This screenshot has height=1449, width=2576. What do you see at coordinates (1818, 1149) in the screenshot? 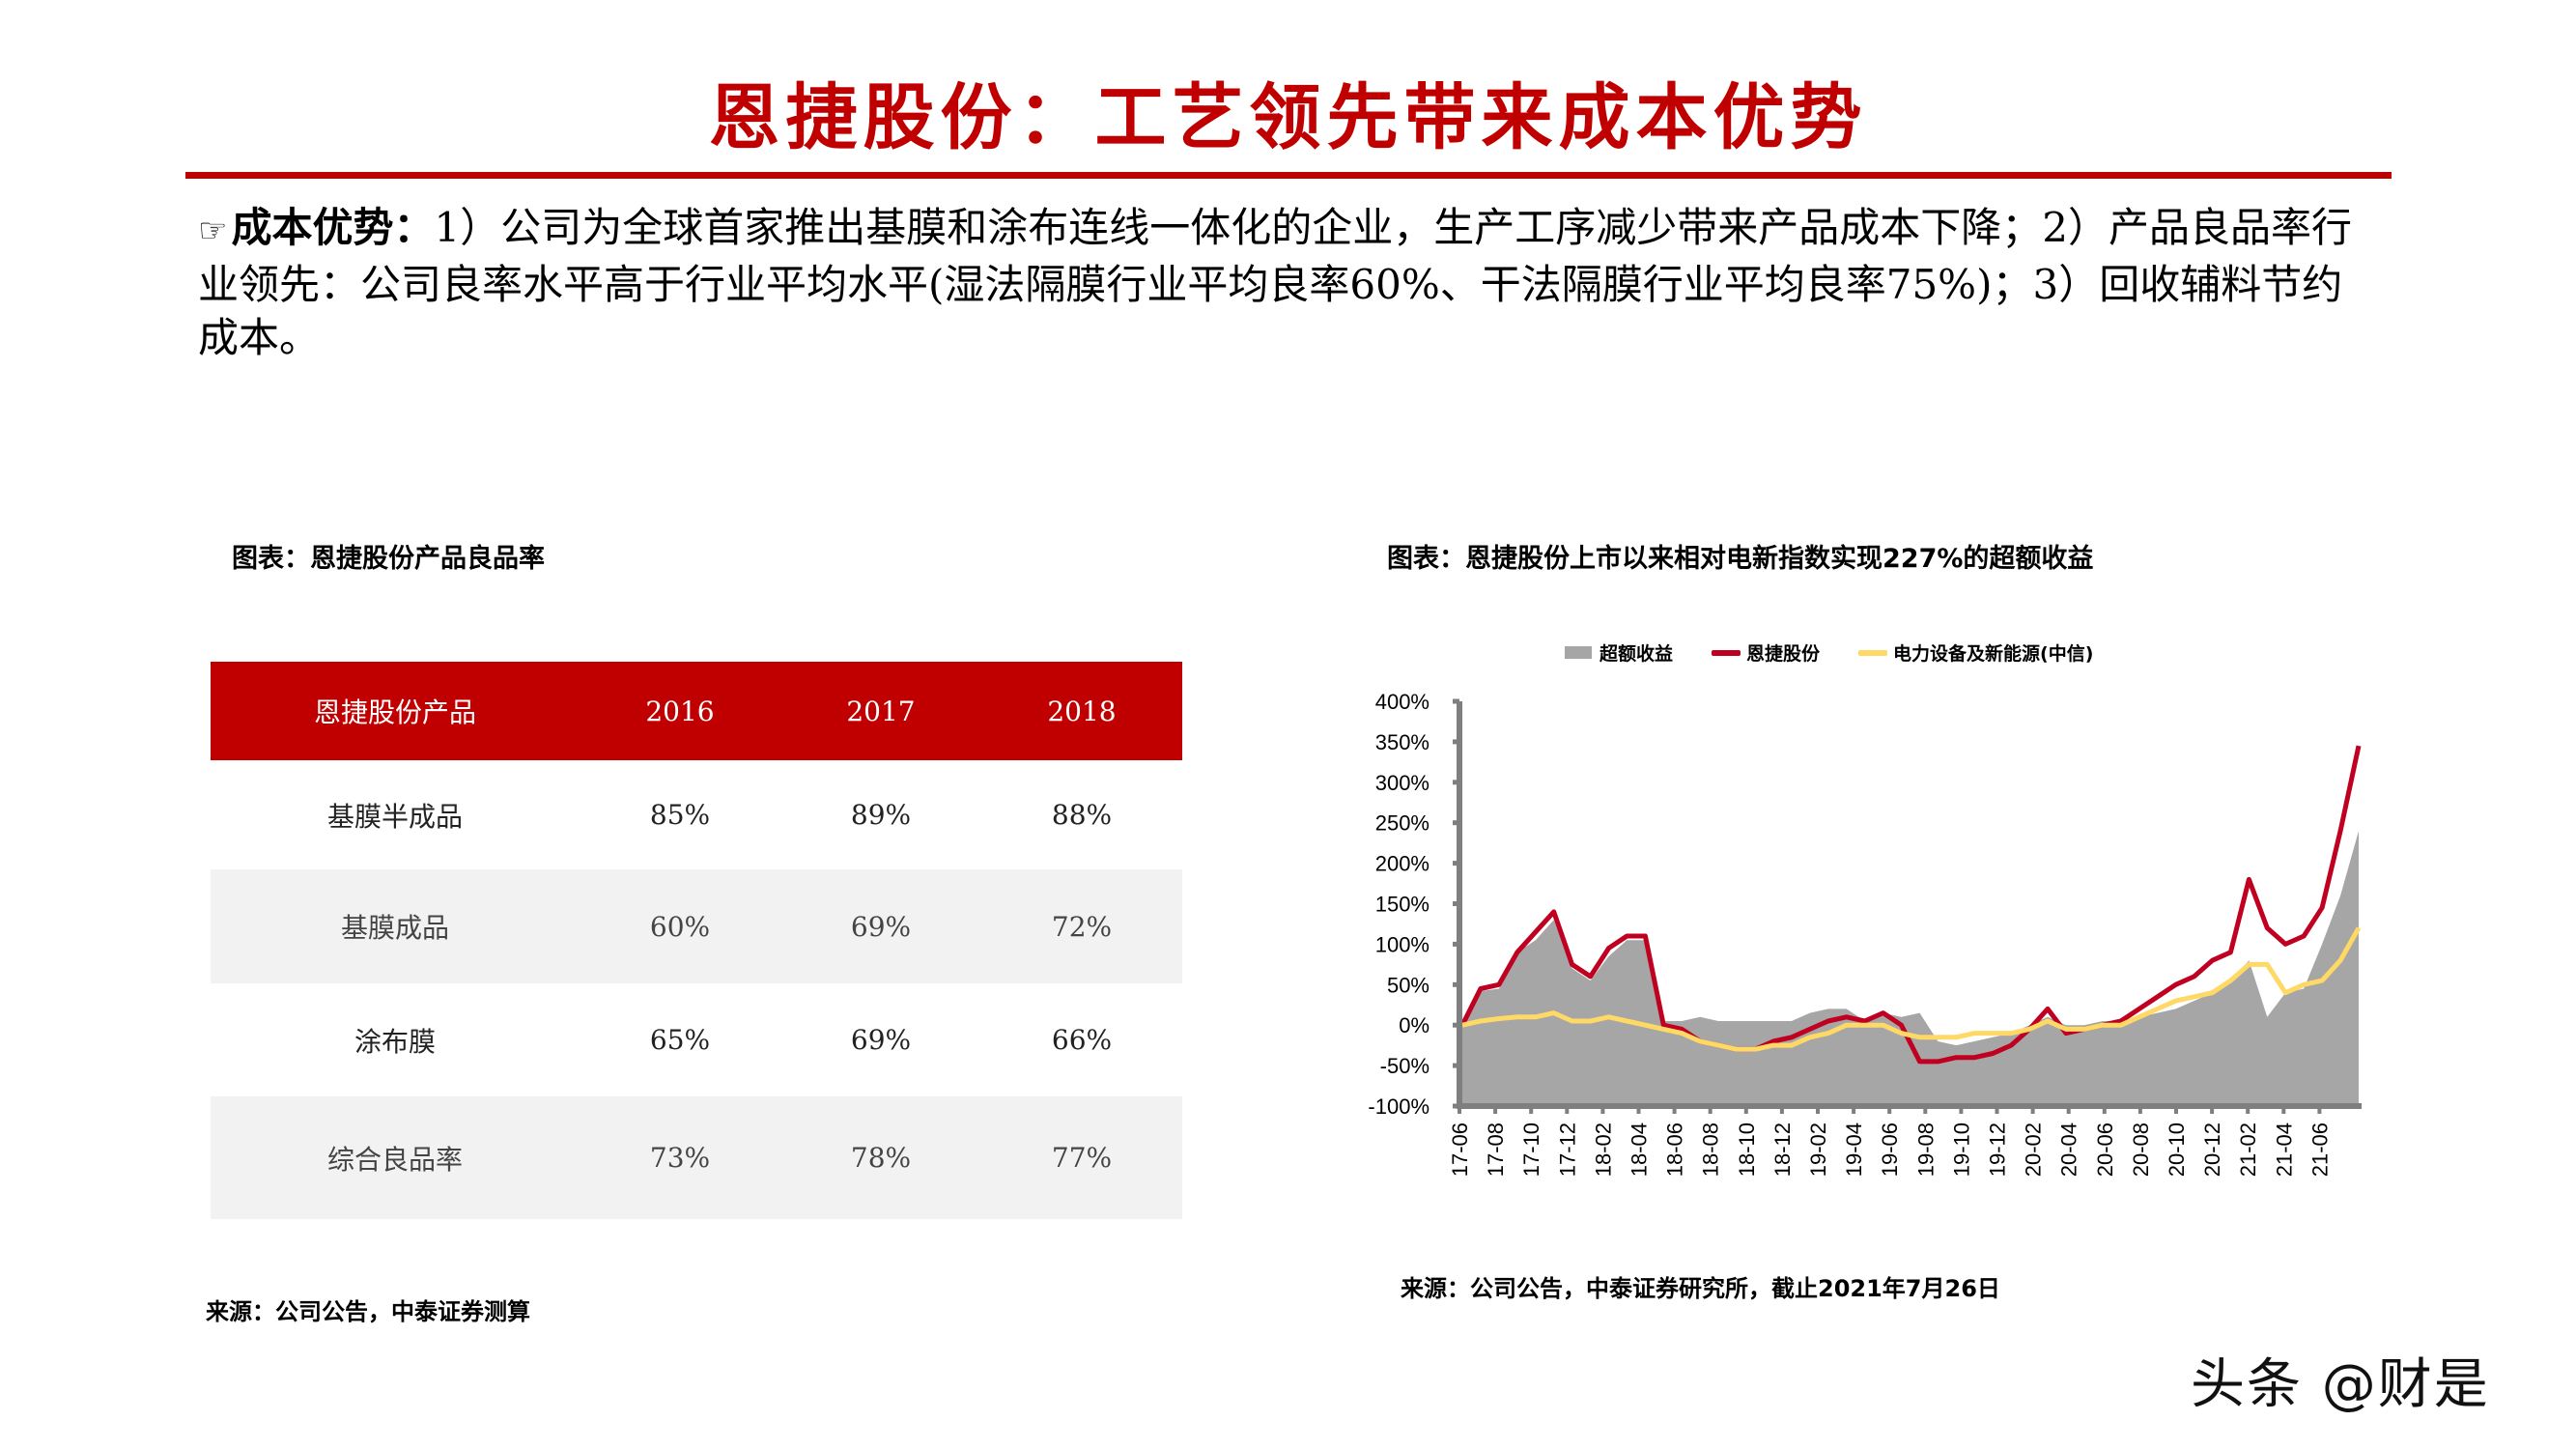
I see `x-tick-label: 19-02` at bounding box center [1818, 1149].